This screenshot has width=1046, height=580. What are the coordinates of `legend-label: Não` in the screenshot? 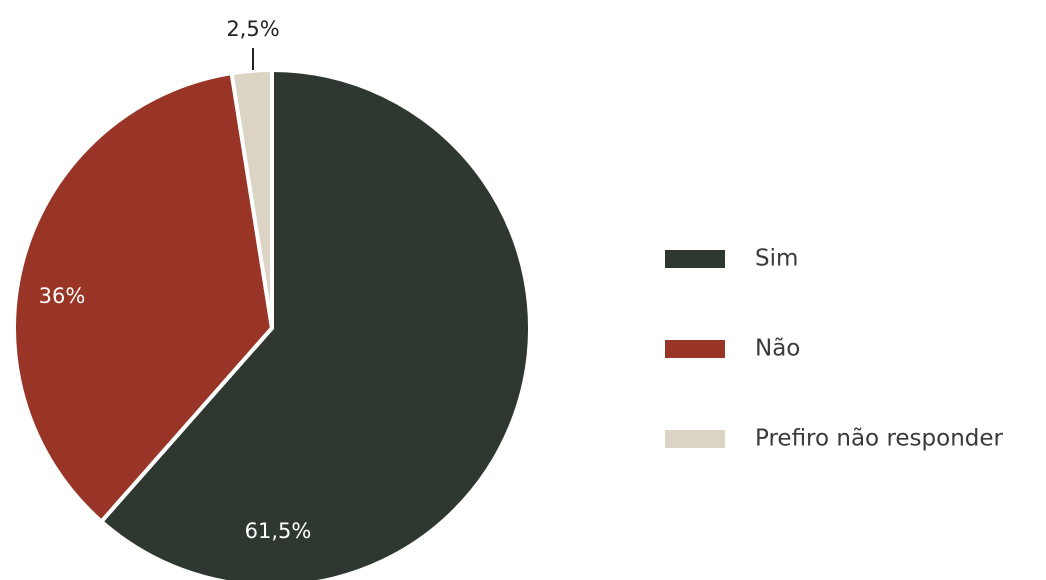 It's located at (777, 349).